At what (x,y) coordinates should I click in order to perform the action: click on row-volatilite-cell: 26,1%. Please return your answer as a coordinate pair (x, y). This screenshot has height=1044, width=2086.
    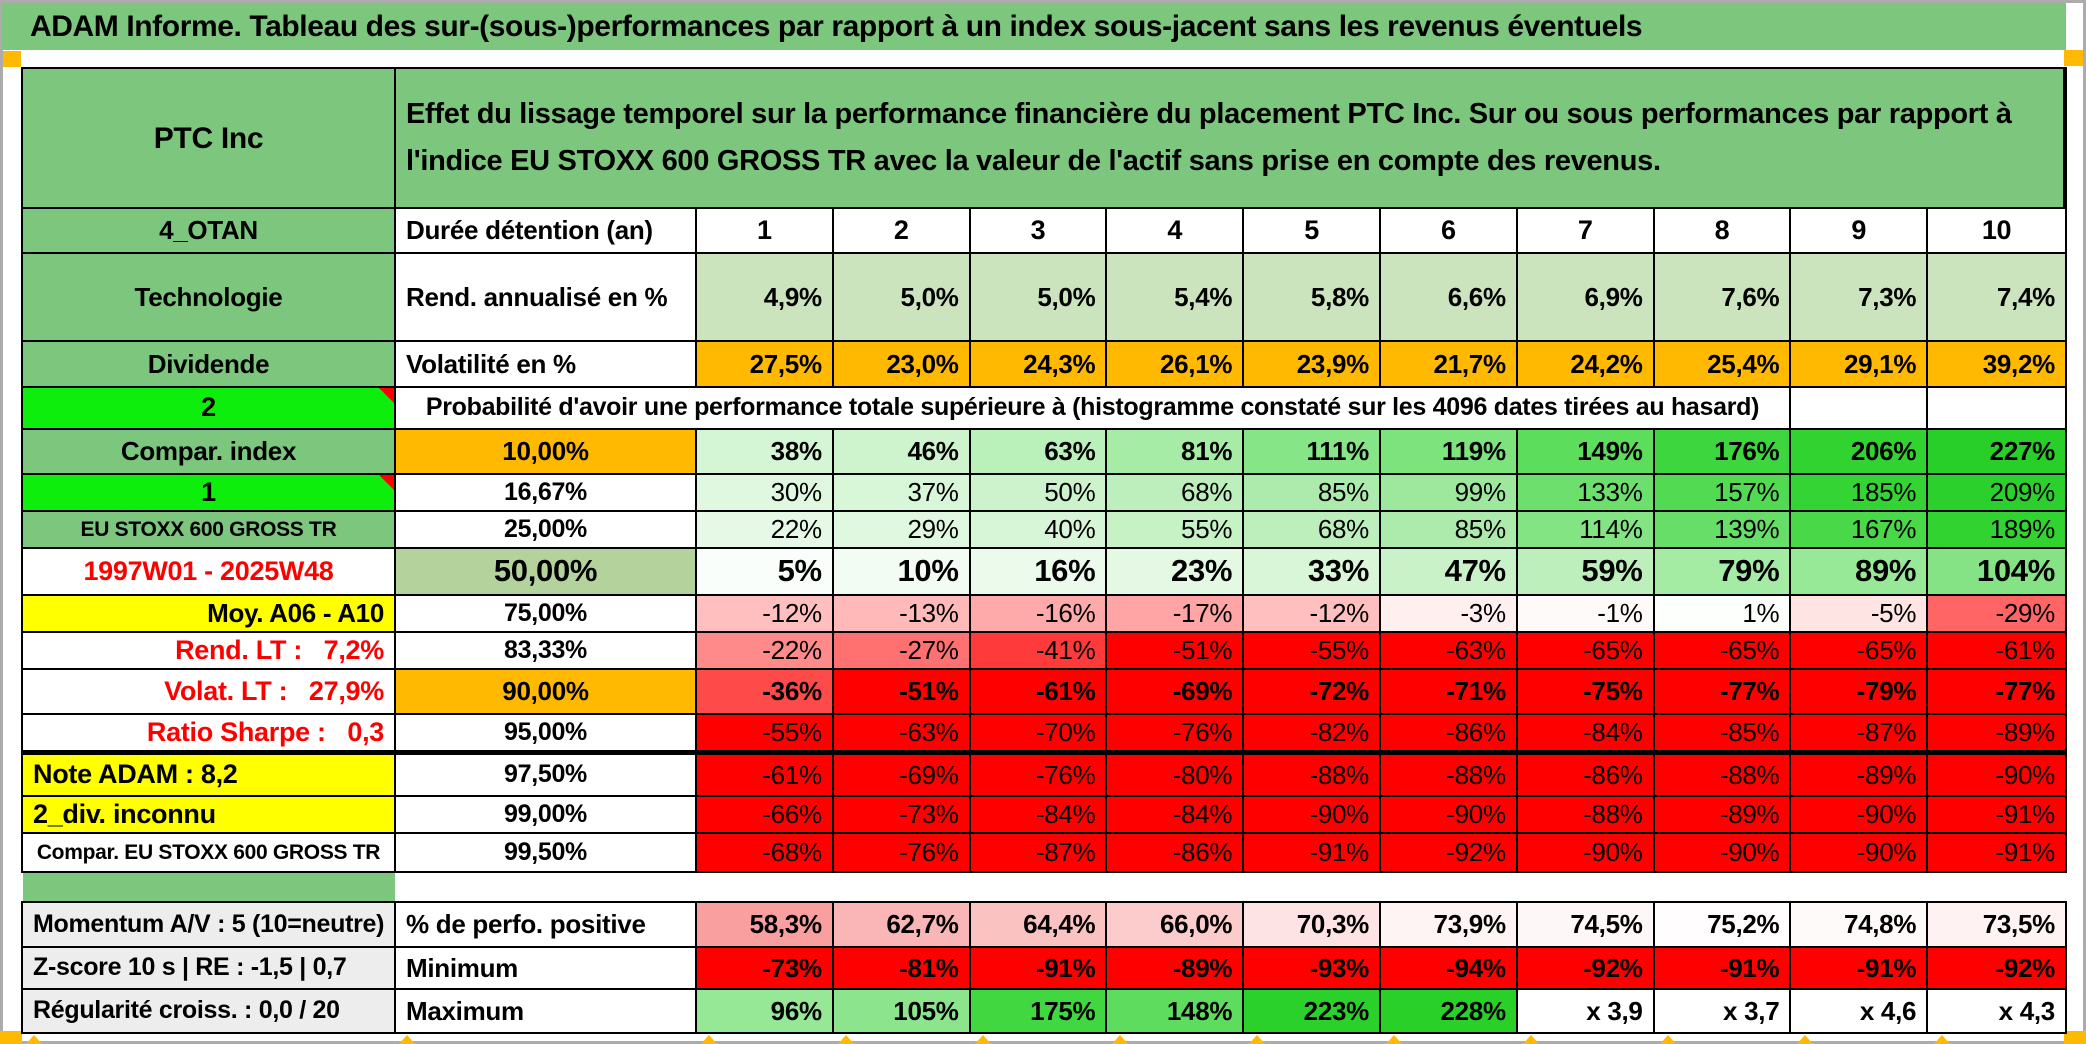
    Looking at the image, I should click on (1176, 364).